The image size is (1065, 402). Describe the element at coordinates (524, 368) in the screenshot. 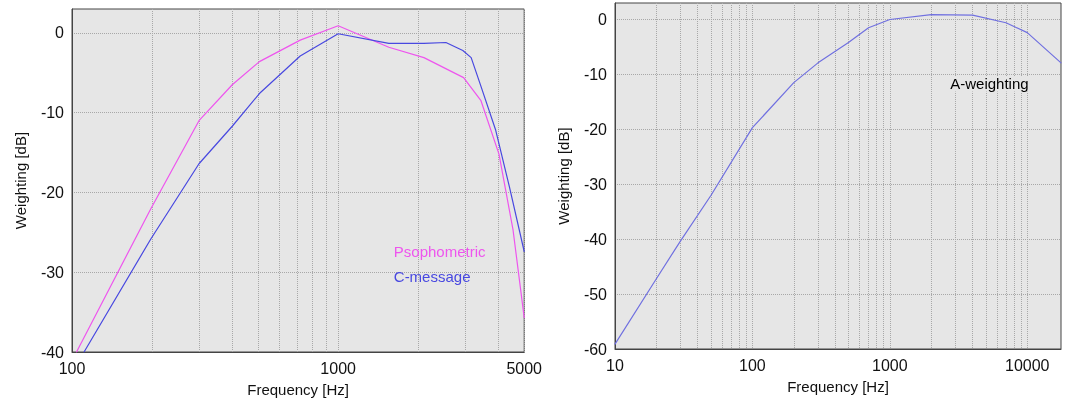

I see `x-tick-label: 5000` at that location.